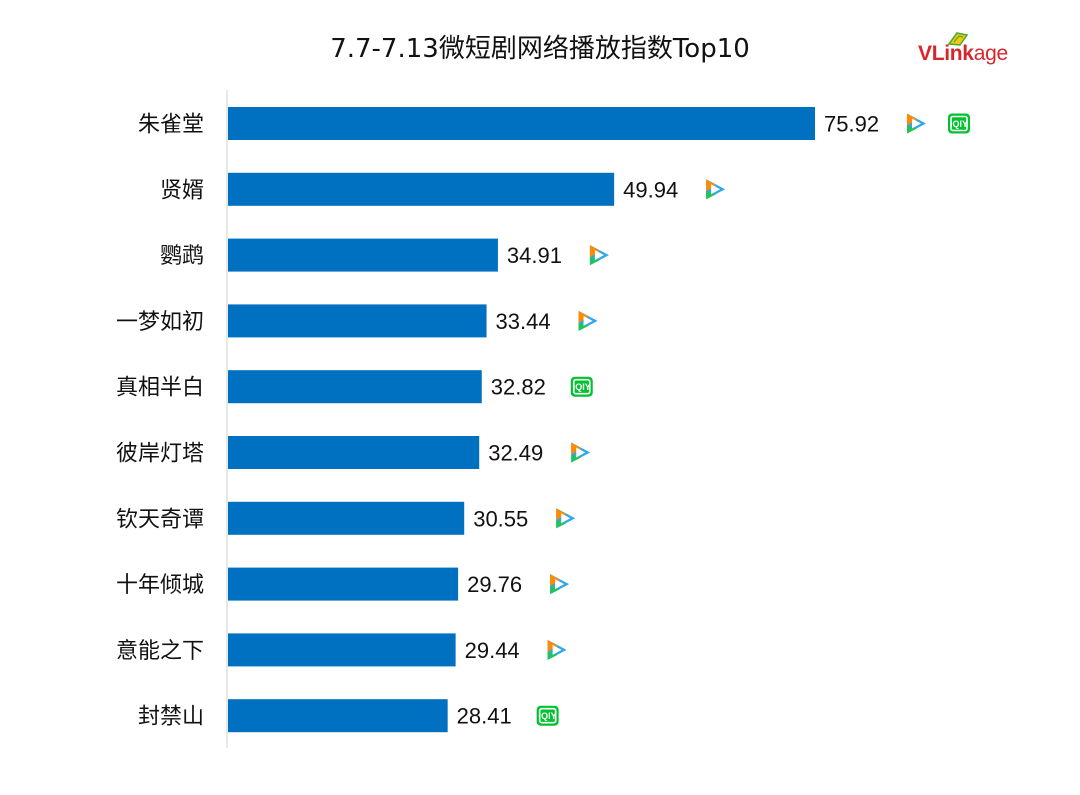 This screenshot has width=1080, height=795. What do you see at coordinates (518, 387) in the screenshot?
I see `value-label: 32.82` at bounding box center [518, 387].